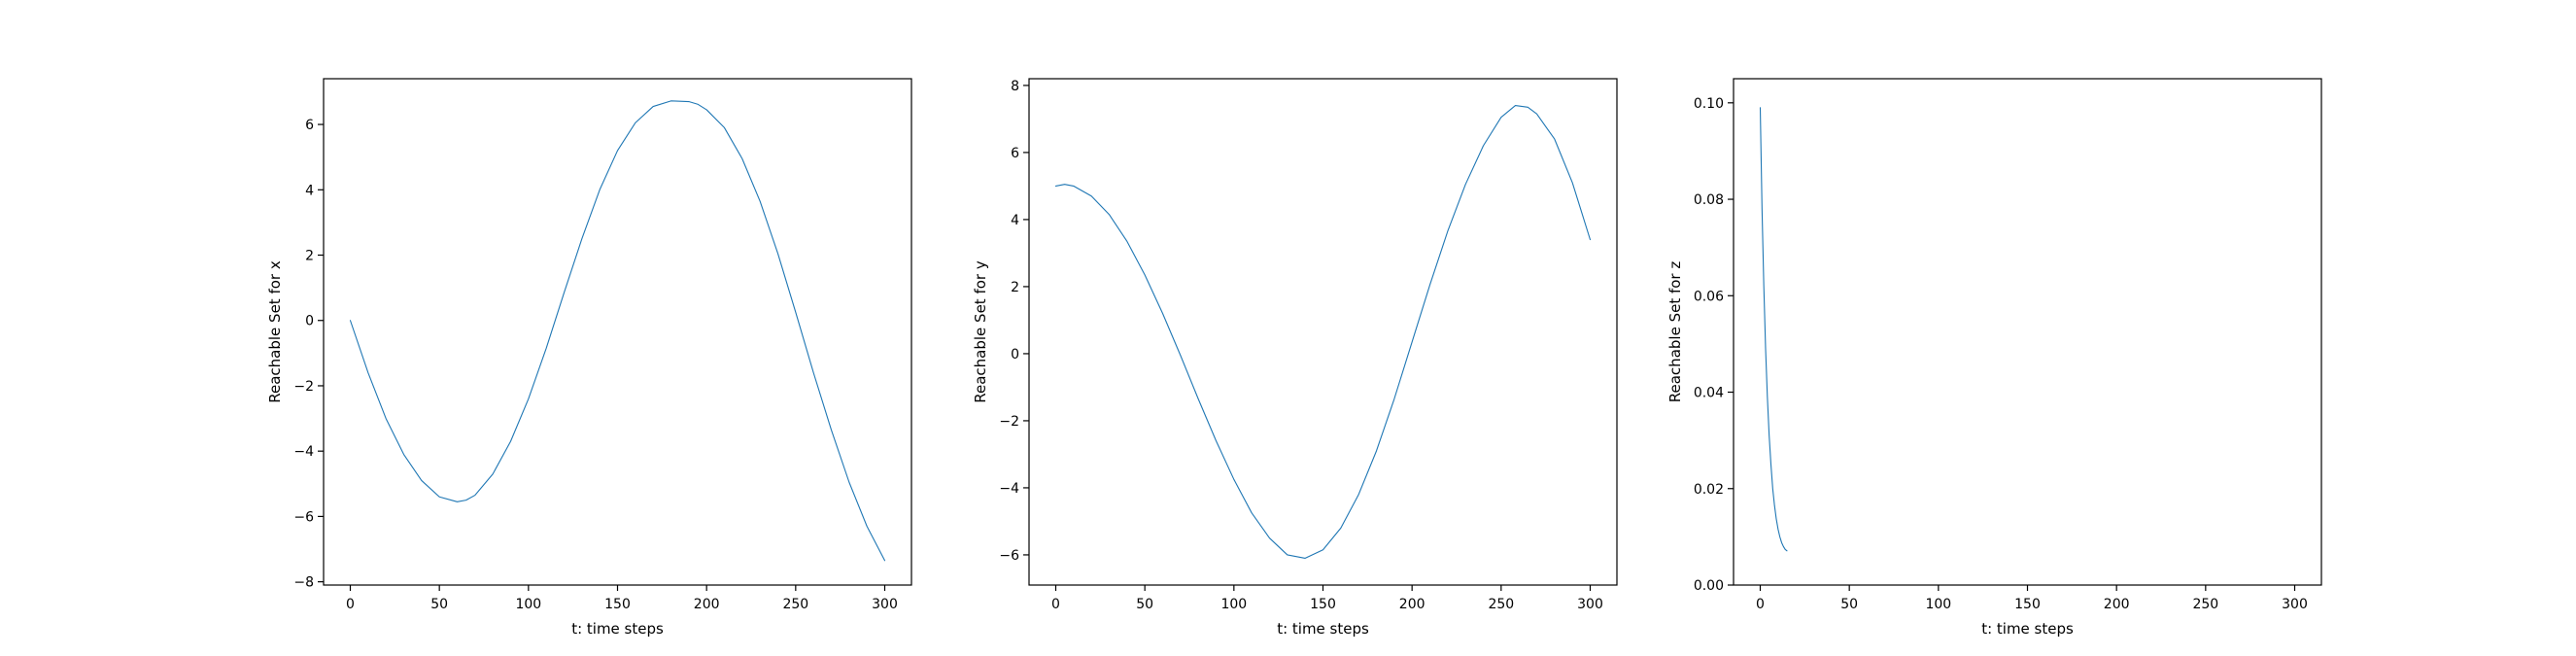  I want to click on y-tick-label: −8, so click(303, 583).